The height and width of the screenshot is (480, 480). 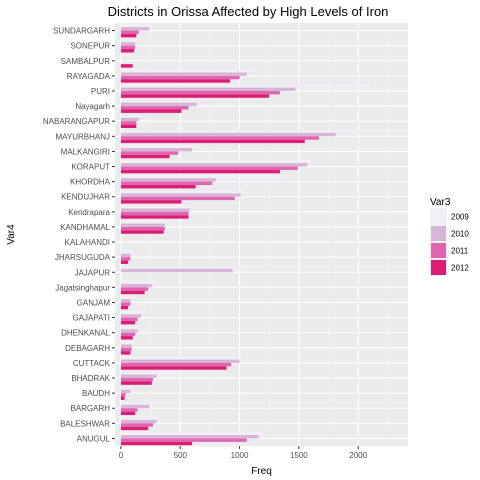 I want to click on legend-label: 2012, so click(x=460, y=268).